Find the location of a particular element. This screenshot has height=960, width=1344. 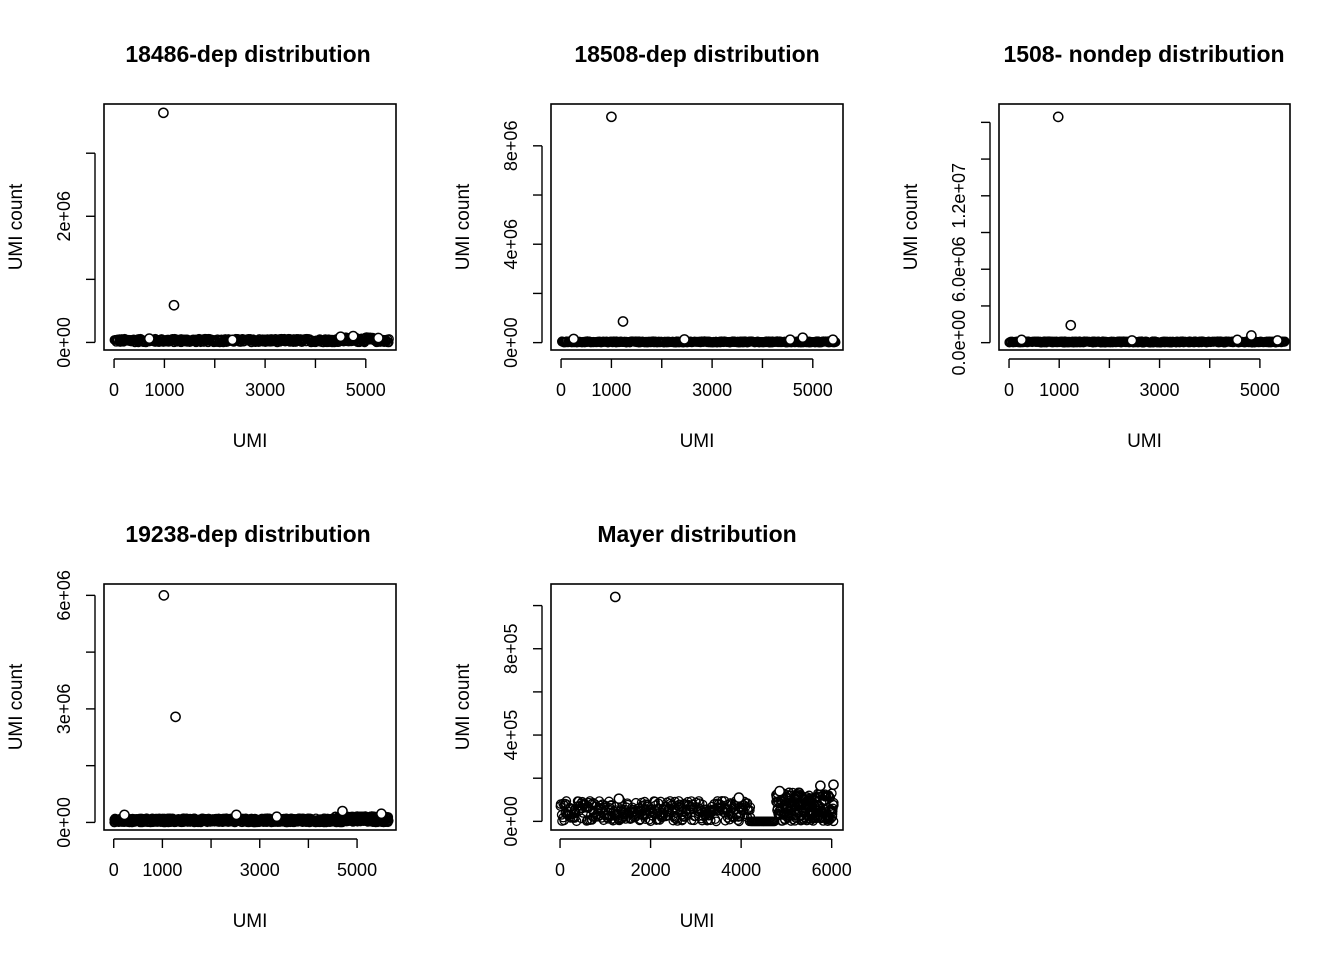

y-tick-label: 8e+05 is located at coordinates (511, 648).